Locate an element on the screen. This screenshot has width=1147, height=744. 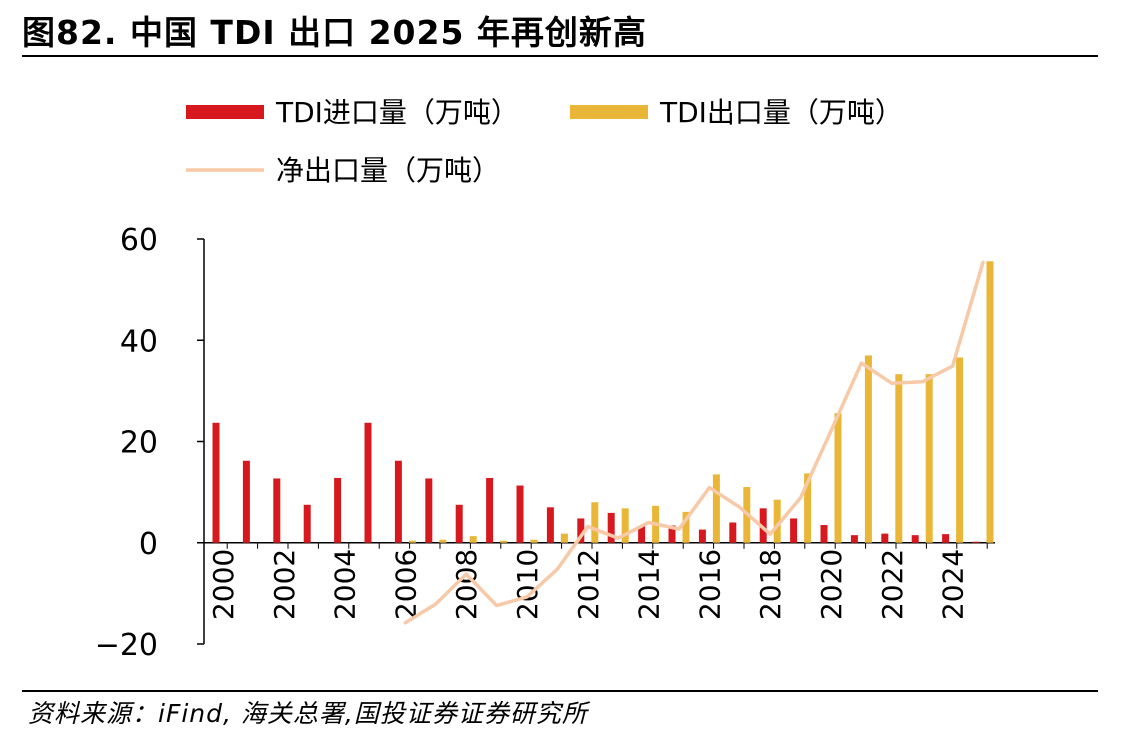
y-tick-label: 40 is located at coordinates (139, 341).